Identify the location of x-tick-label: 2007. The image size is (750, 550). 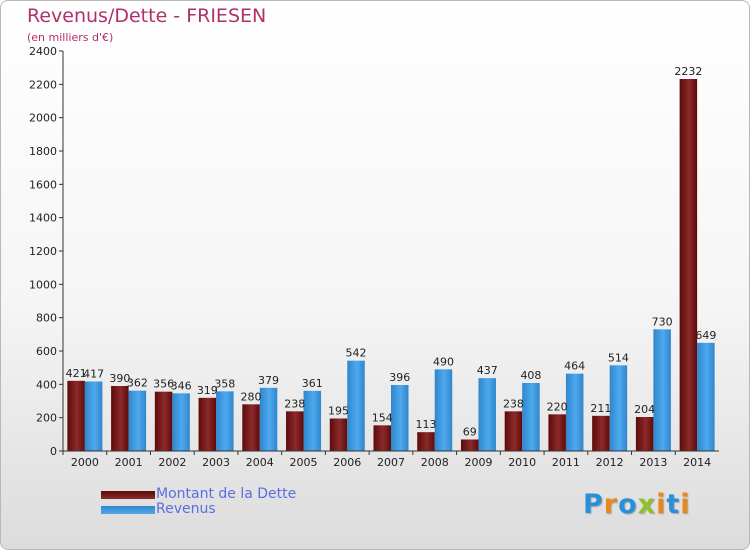
(391, 462).